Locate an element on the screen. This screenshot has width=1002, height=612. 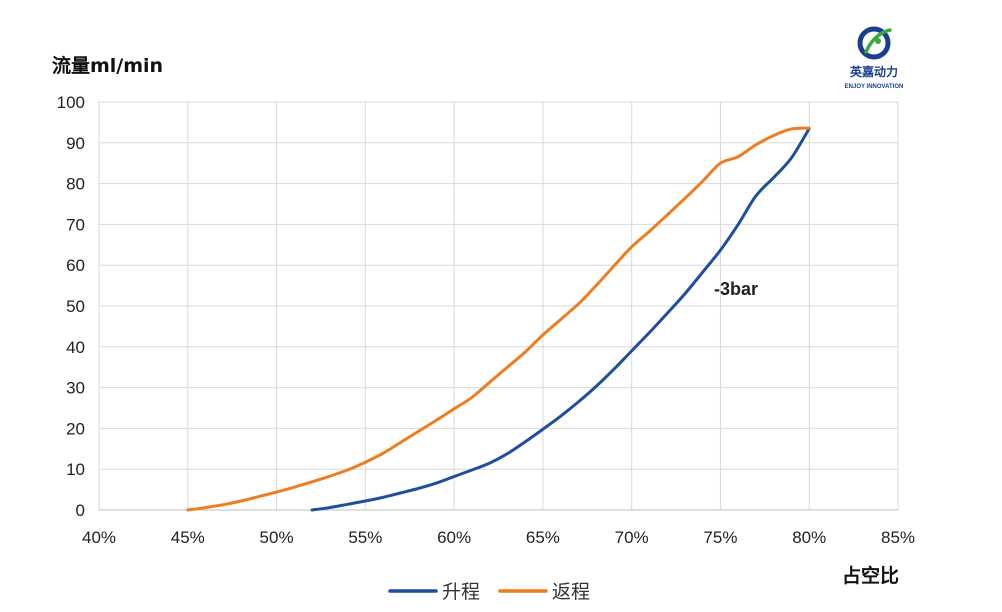
y-tick-label: 30 is located at coordinates (75, 388).